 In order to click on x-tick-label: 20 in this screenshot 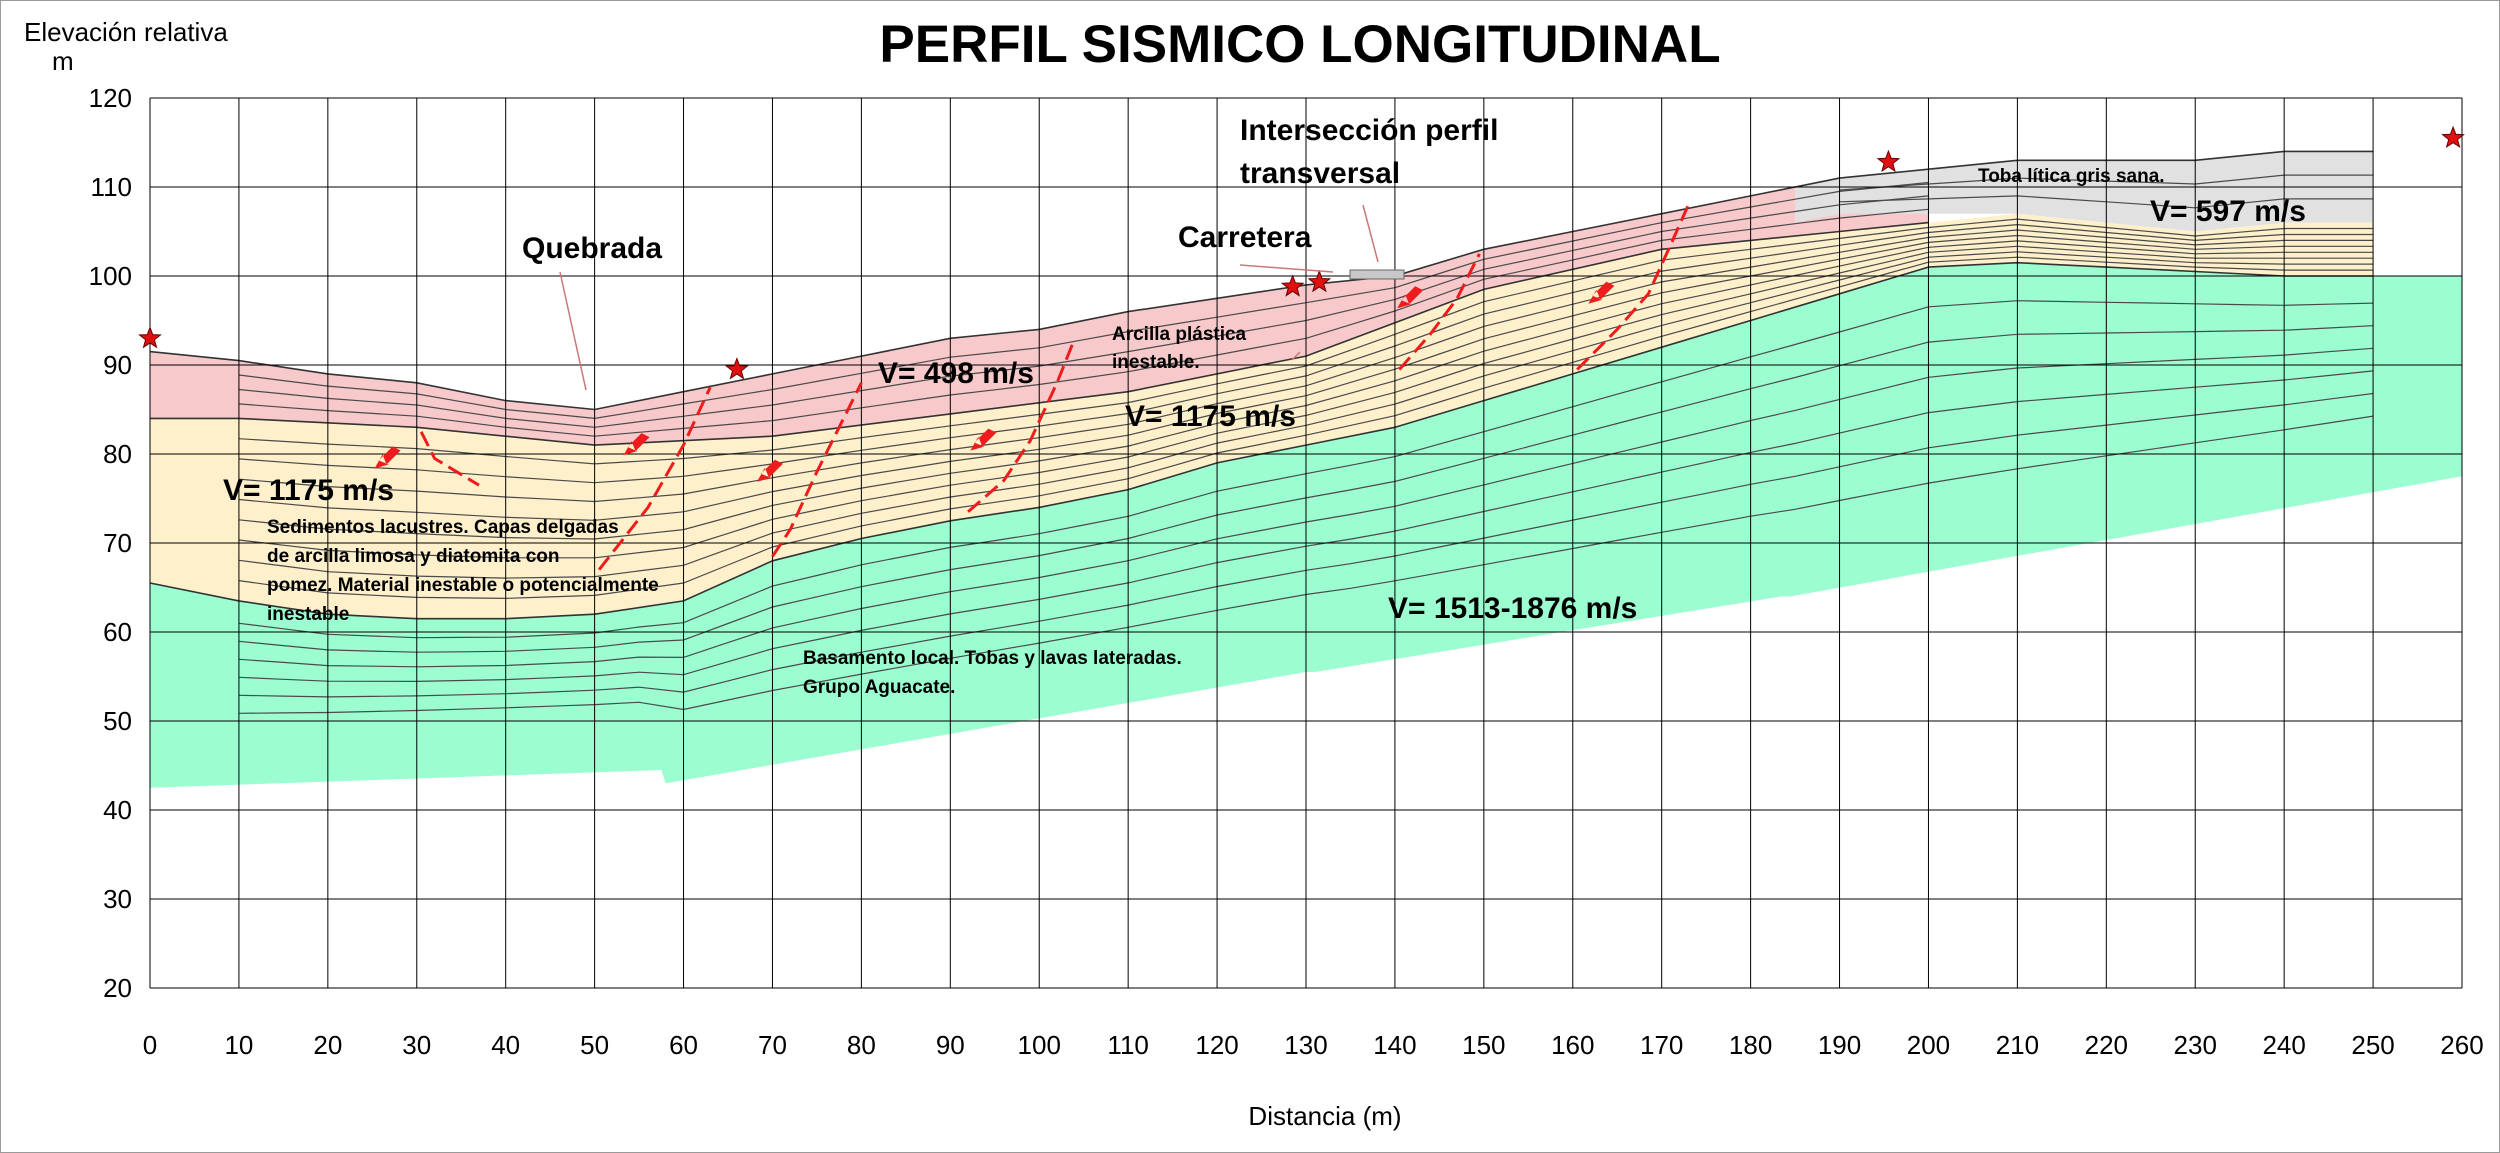, I will do `click(327, 1045)`.